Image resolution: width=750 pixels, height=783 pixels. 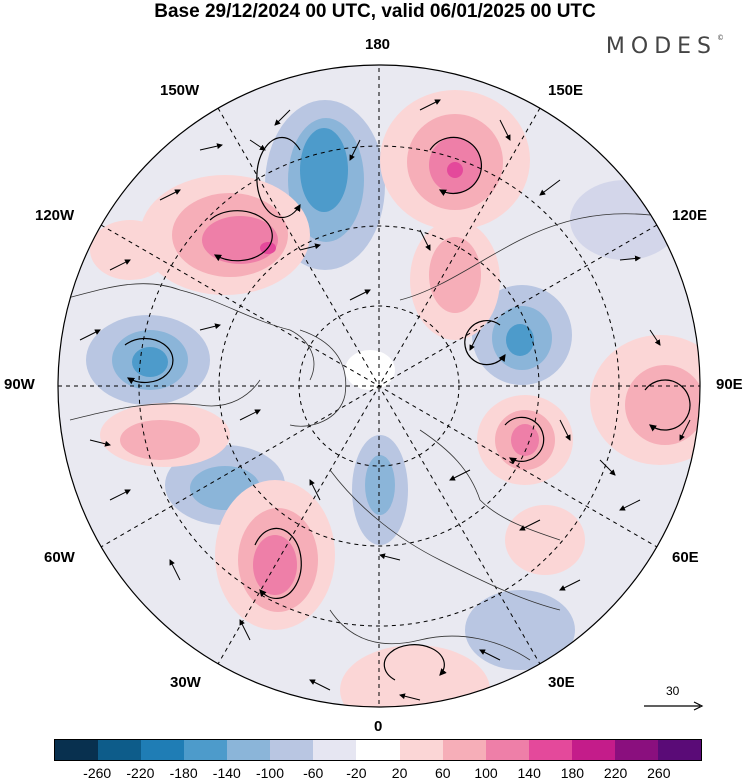 What do you see at coordinates (443, 773) in the screenshot?
I see `colorbar-tick-label: 60` at bounding box center [443, 773].